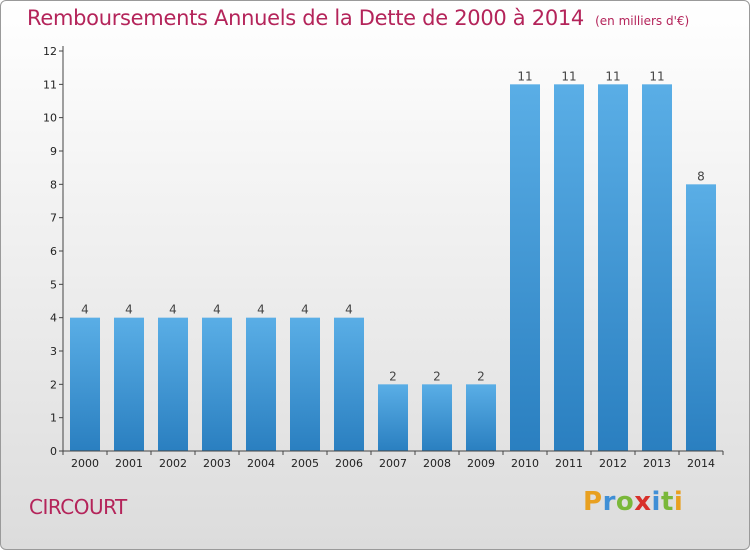  I want to click on logo-letter: P, so click(593, 502).